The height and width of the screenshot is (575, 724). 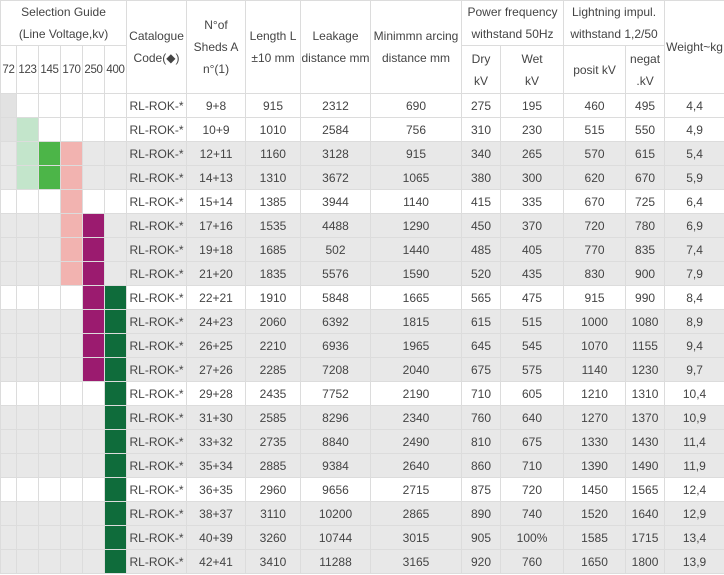 What do you see at coordinates (416, 201) in the screenshot?
I see `table-cell: 1140` at bounding box center [416, 201].